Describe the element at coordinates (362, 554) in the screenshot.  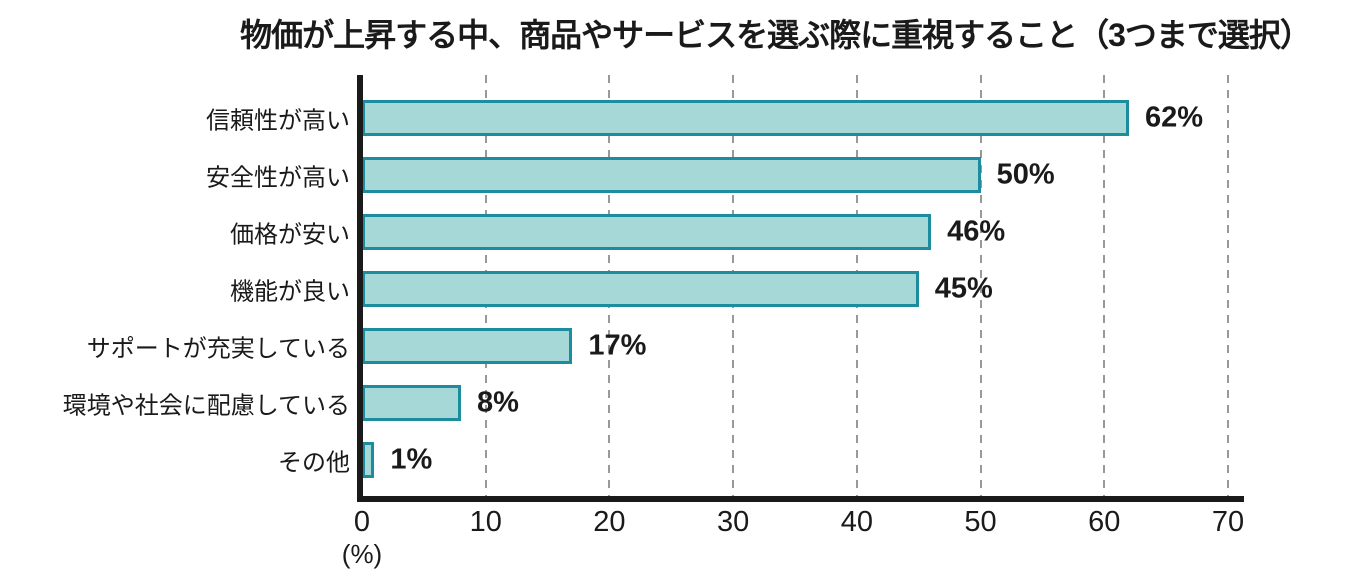
I see `x-axis-unit-label: (%)` at that location.